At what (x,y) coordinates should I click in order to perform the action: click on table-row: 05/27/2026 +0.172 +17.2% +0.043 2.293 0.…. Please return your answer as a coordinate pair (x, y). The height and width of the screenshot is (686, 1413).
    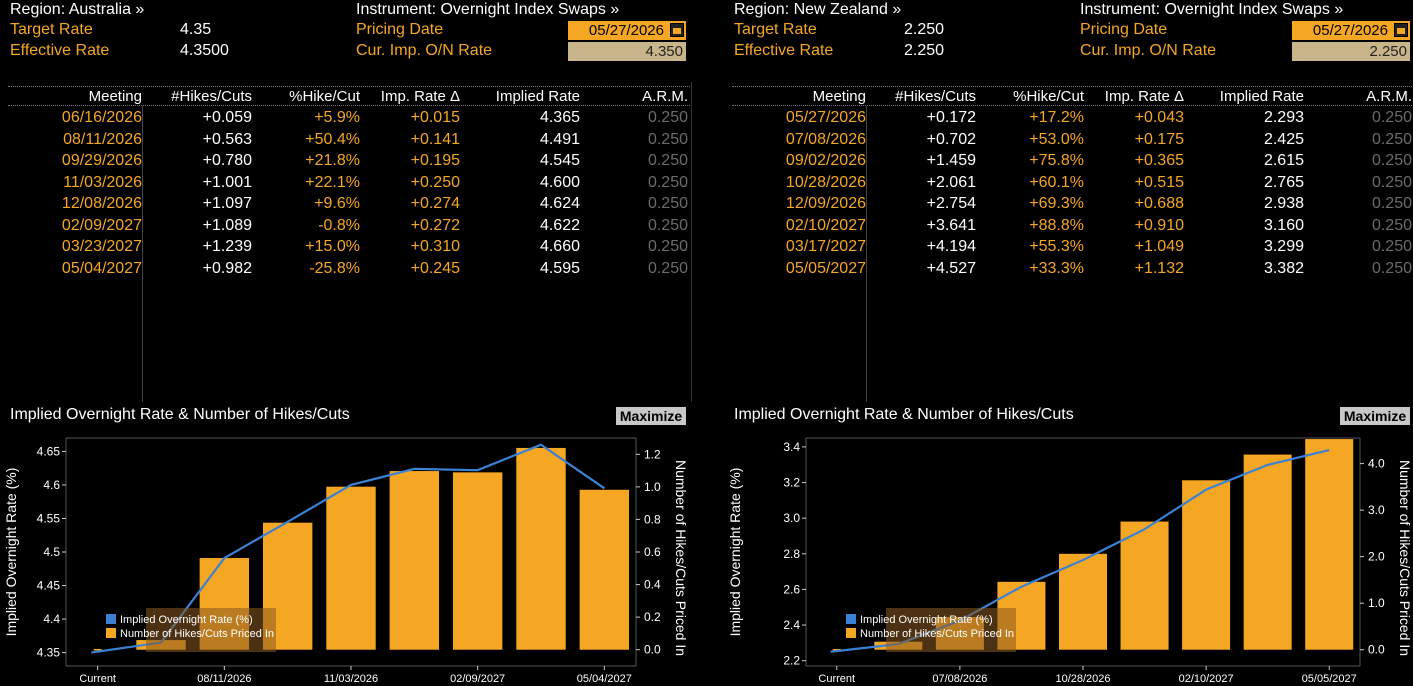
    Looking at the image, I should click on (1072, 118).